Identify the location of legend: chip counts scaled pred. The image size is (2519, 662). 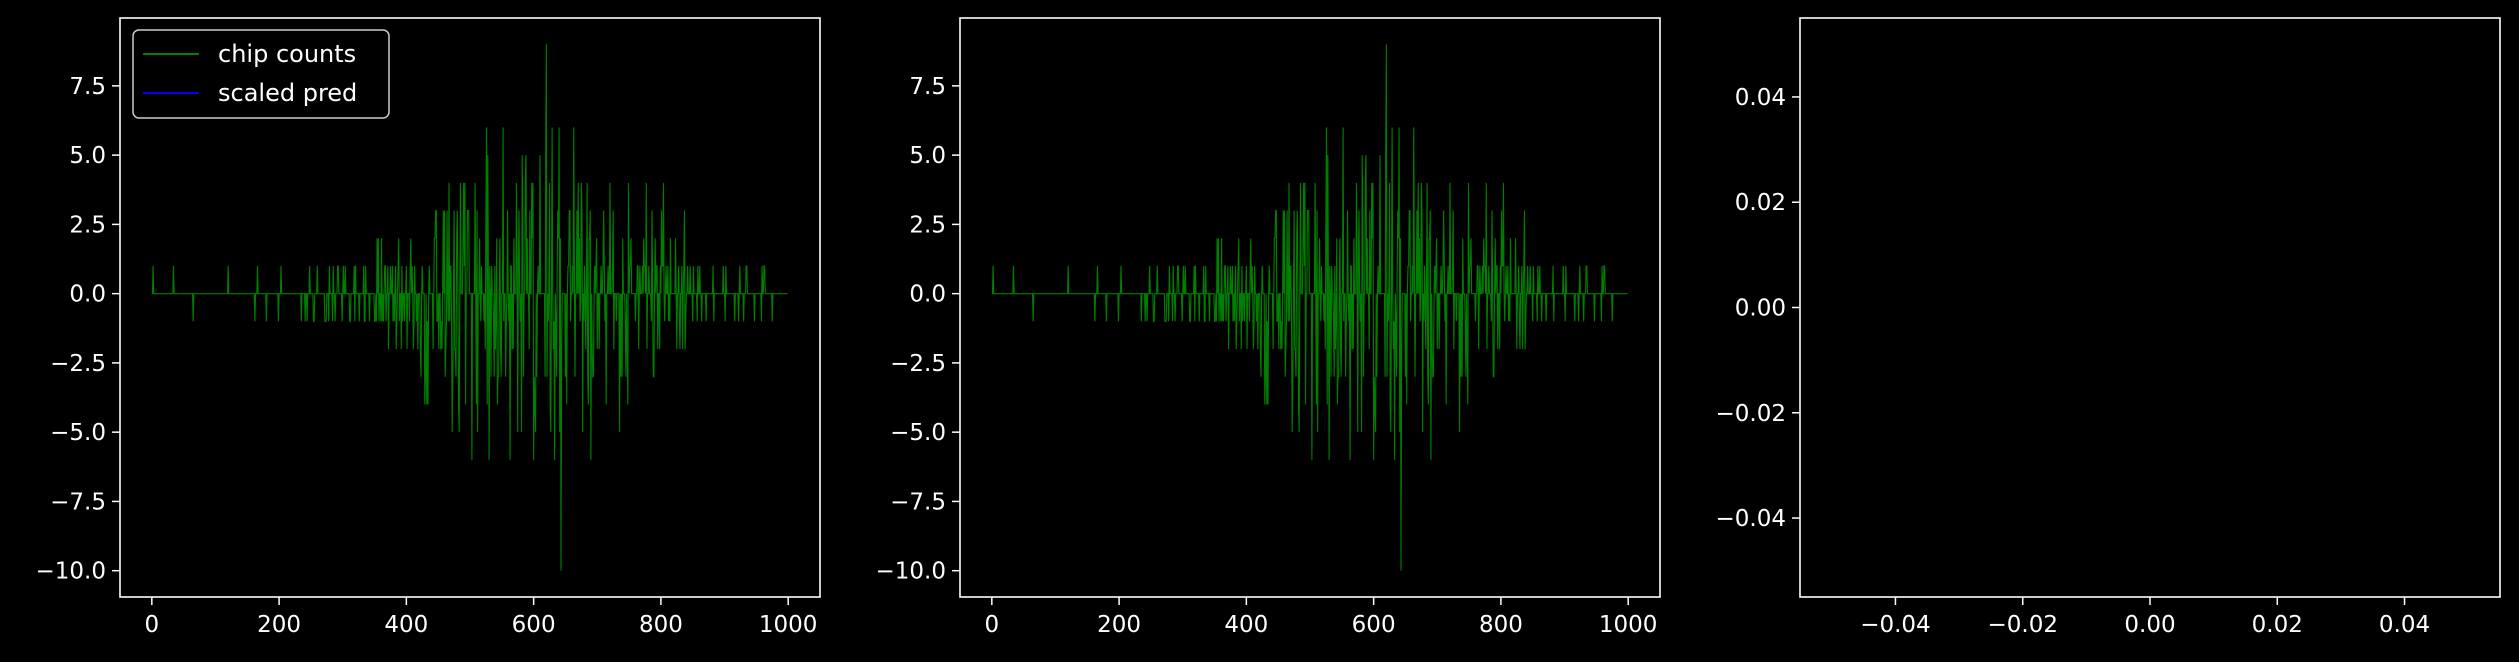
(261, 74).